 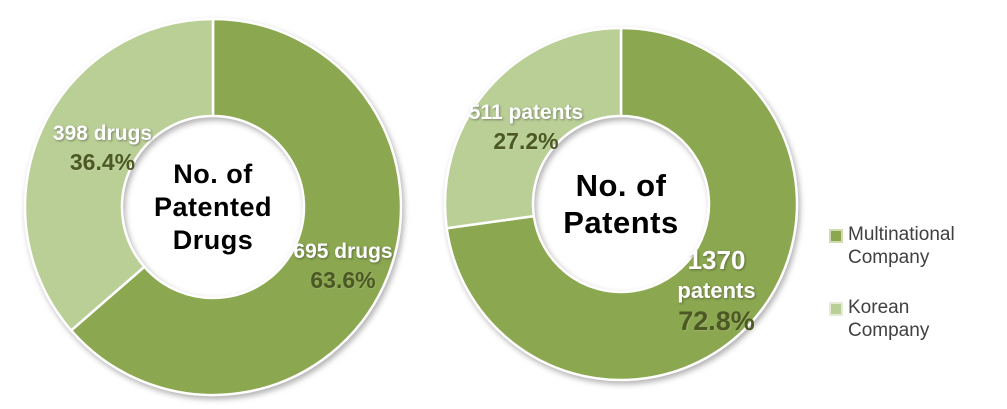 I want to click on legend-label: Multinational Company, so click(x=901, y=246).